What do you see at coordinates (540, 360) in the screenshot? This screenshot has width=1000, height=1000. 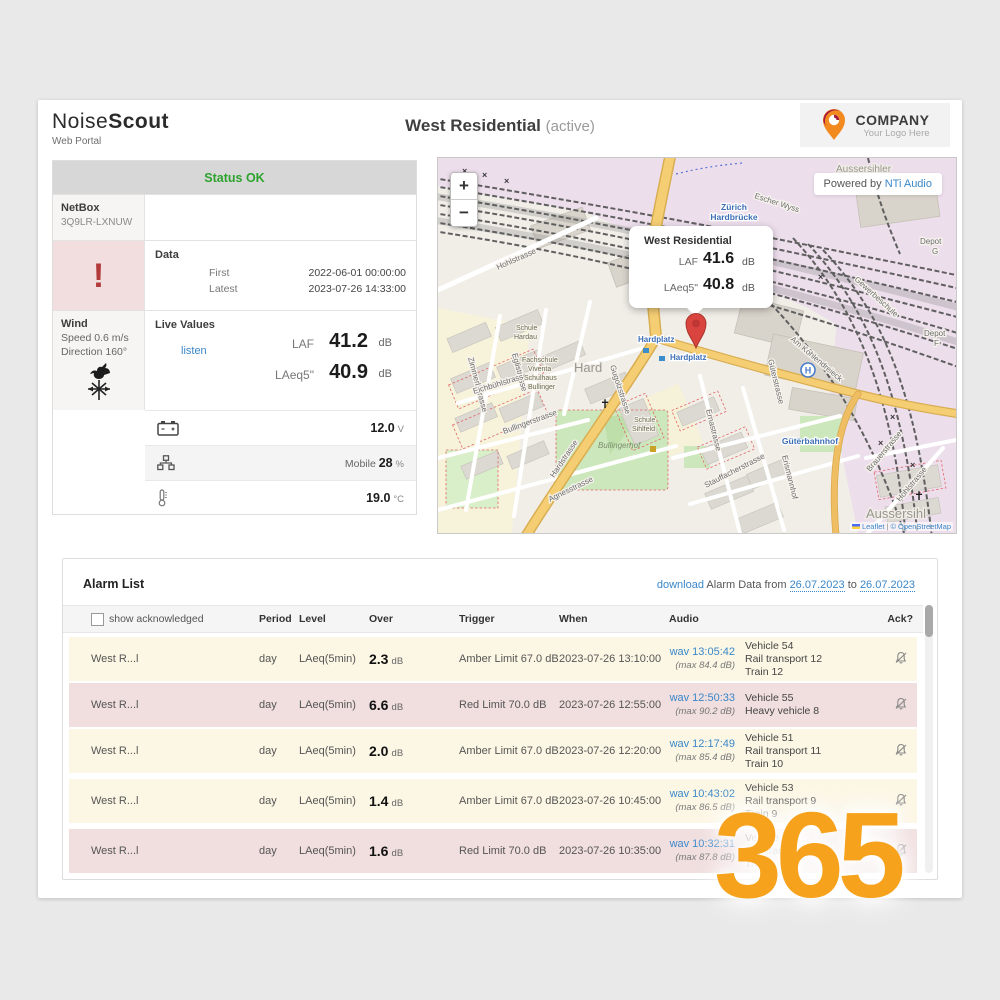 I see `poi-label: Fachschule` at bounding box center [540, 360].